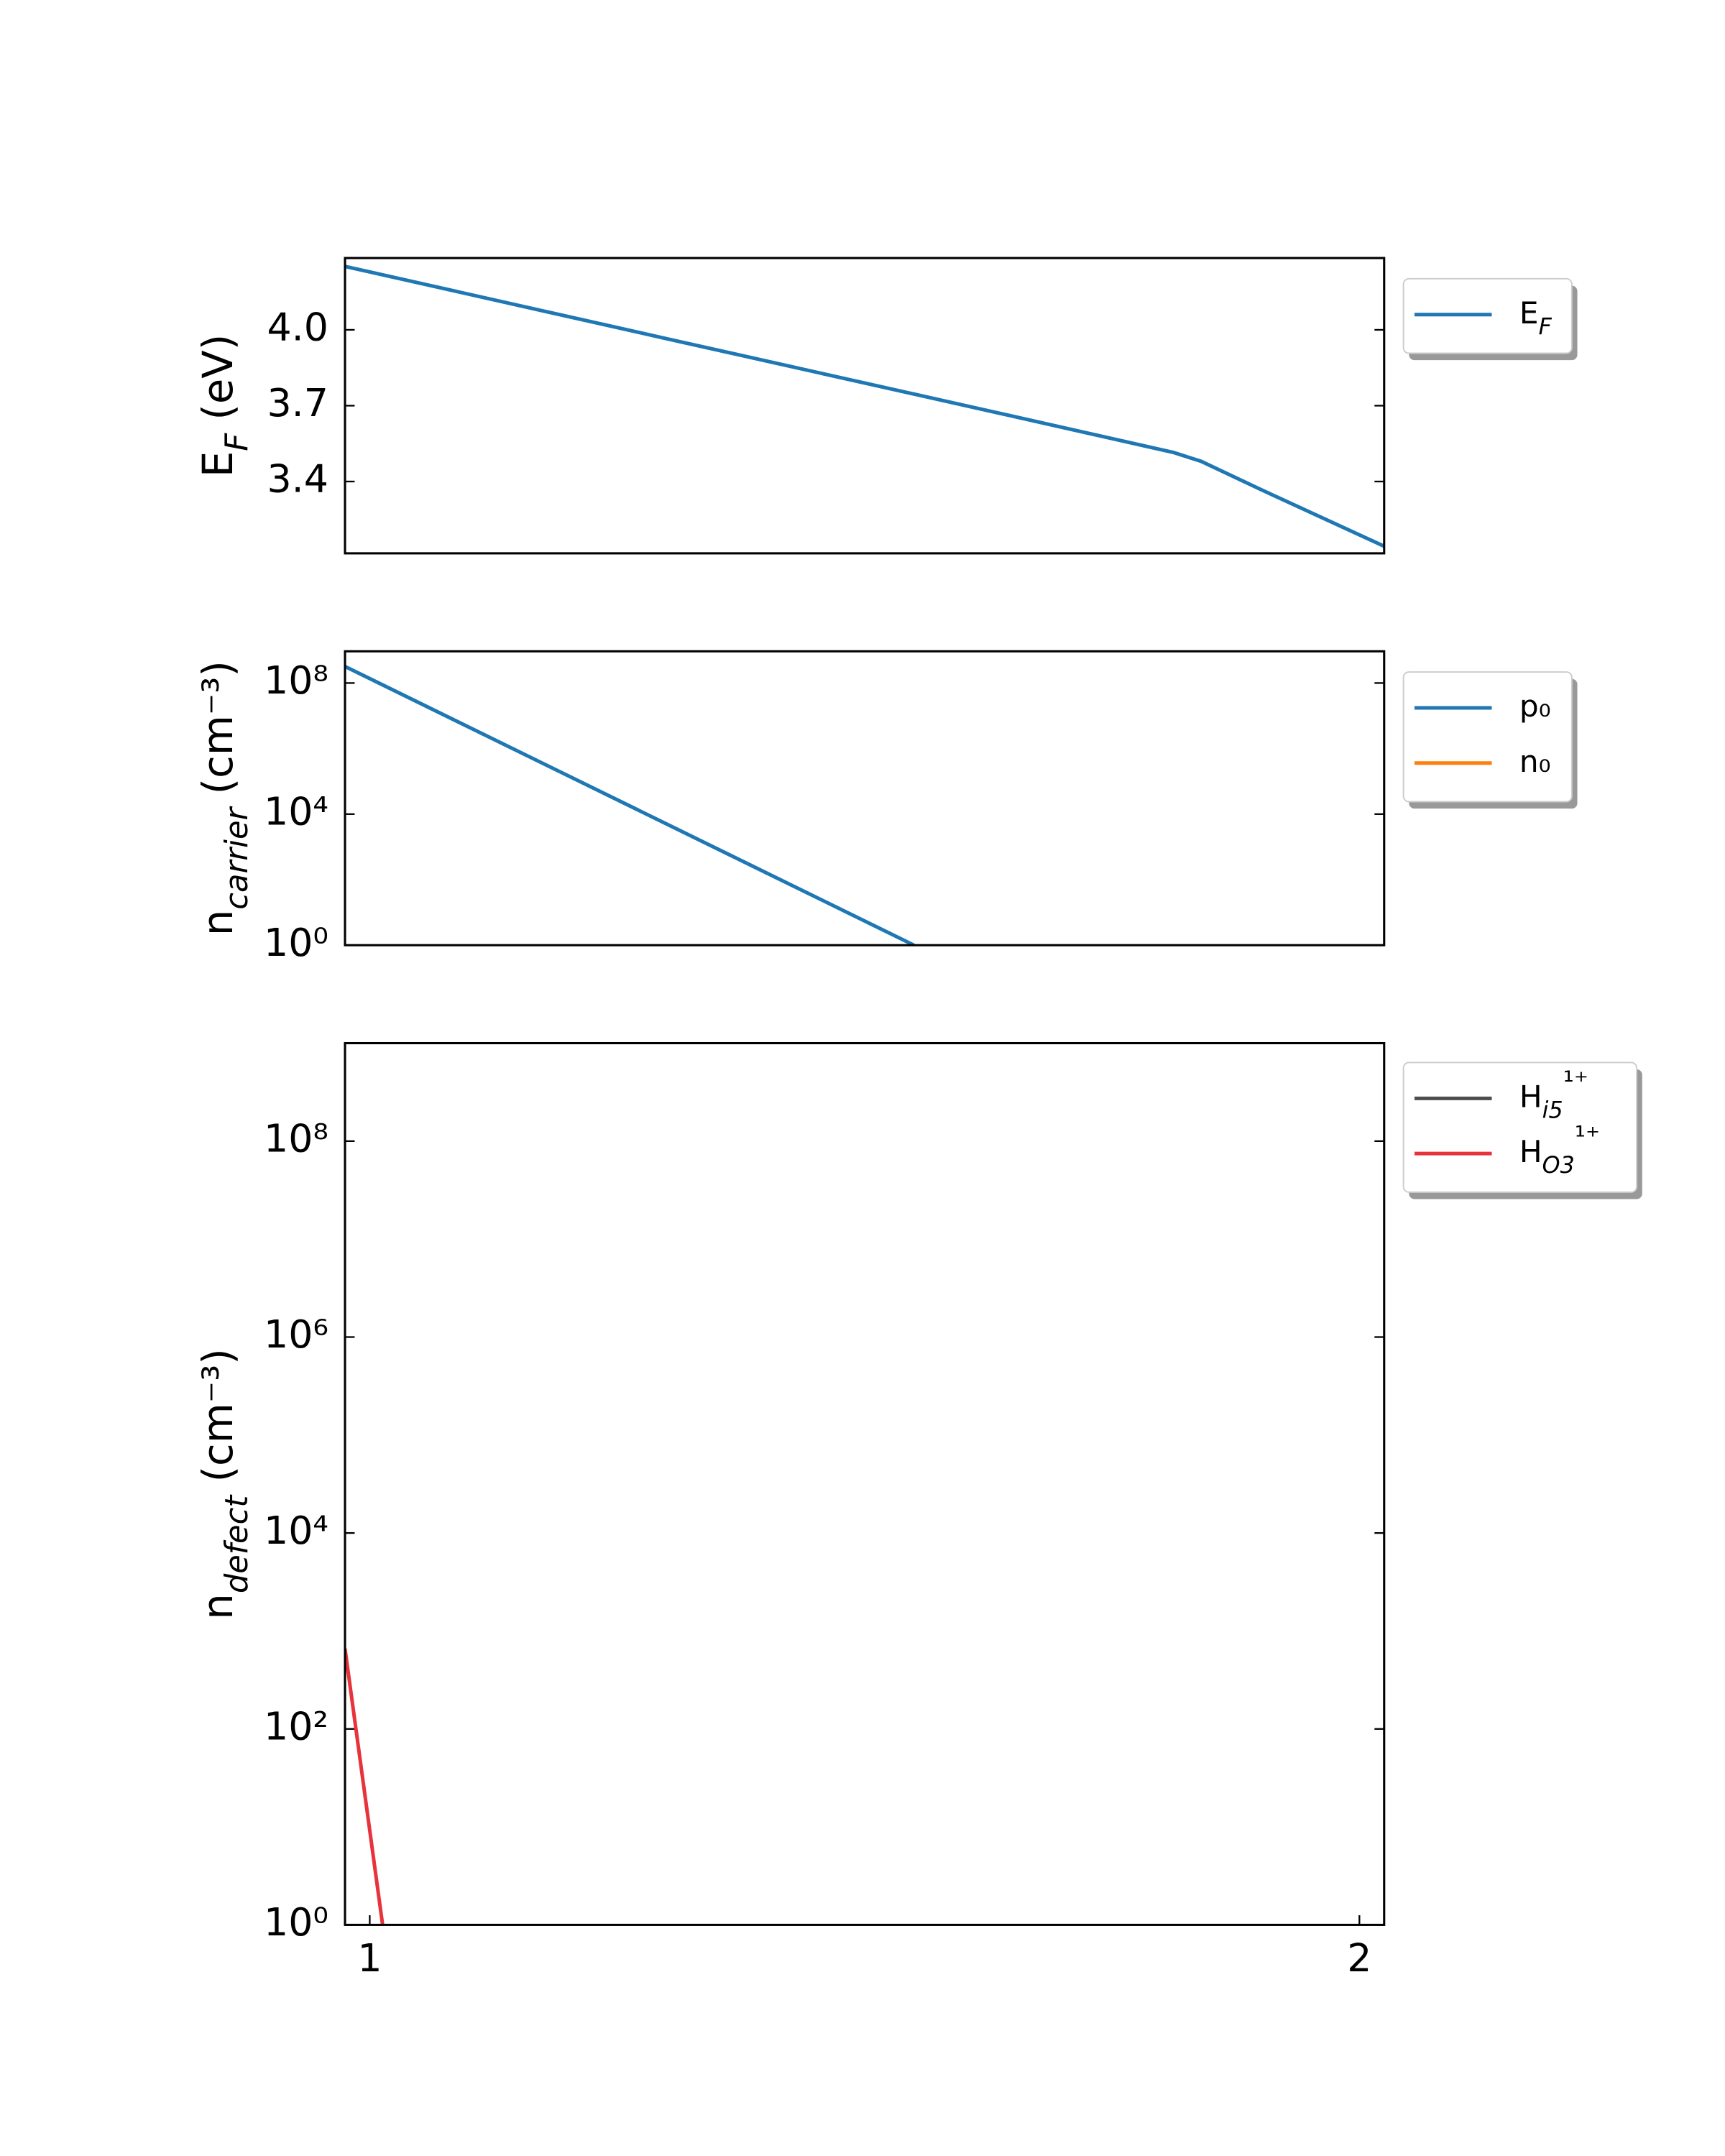  Describe the element at coordinates (1559, 1149) in the screenshot. I see `legend-label: HO3¹⁺` at that location.